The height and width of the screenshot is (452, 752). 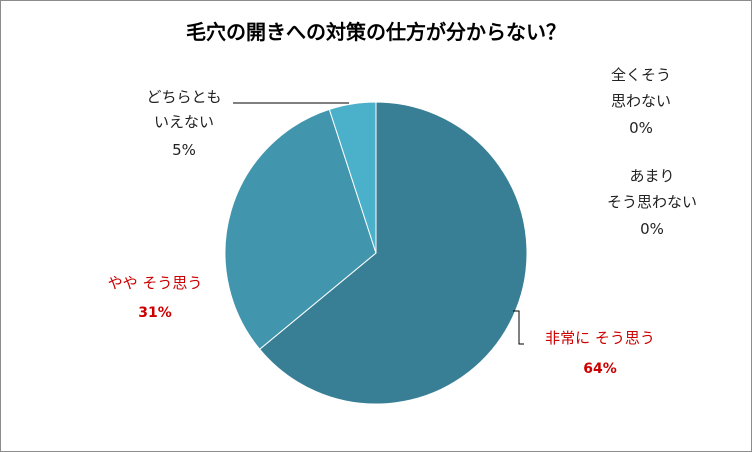 I want to click on data-label-neutral-line2: いえない, so click(x=184, y=122).